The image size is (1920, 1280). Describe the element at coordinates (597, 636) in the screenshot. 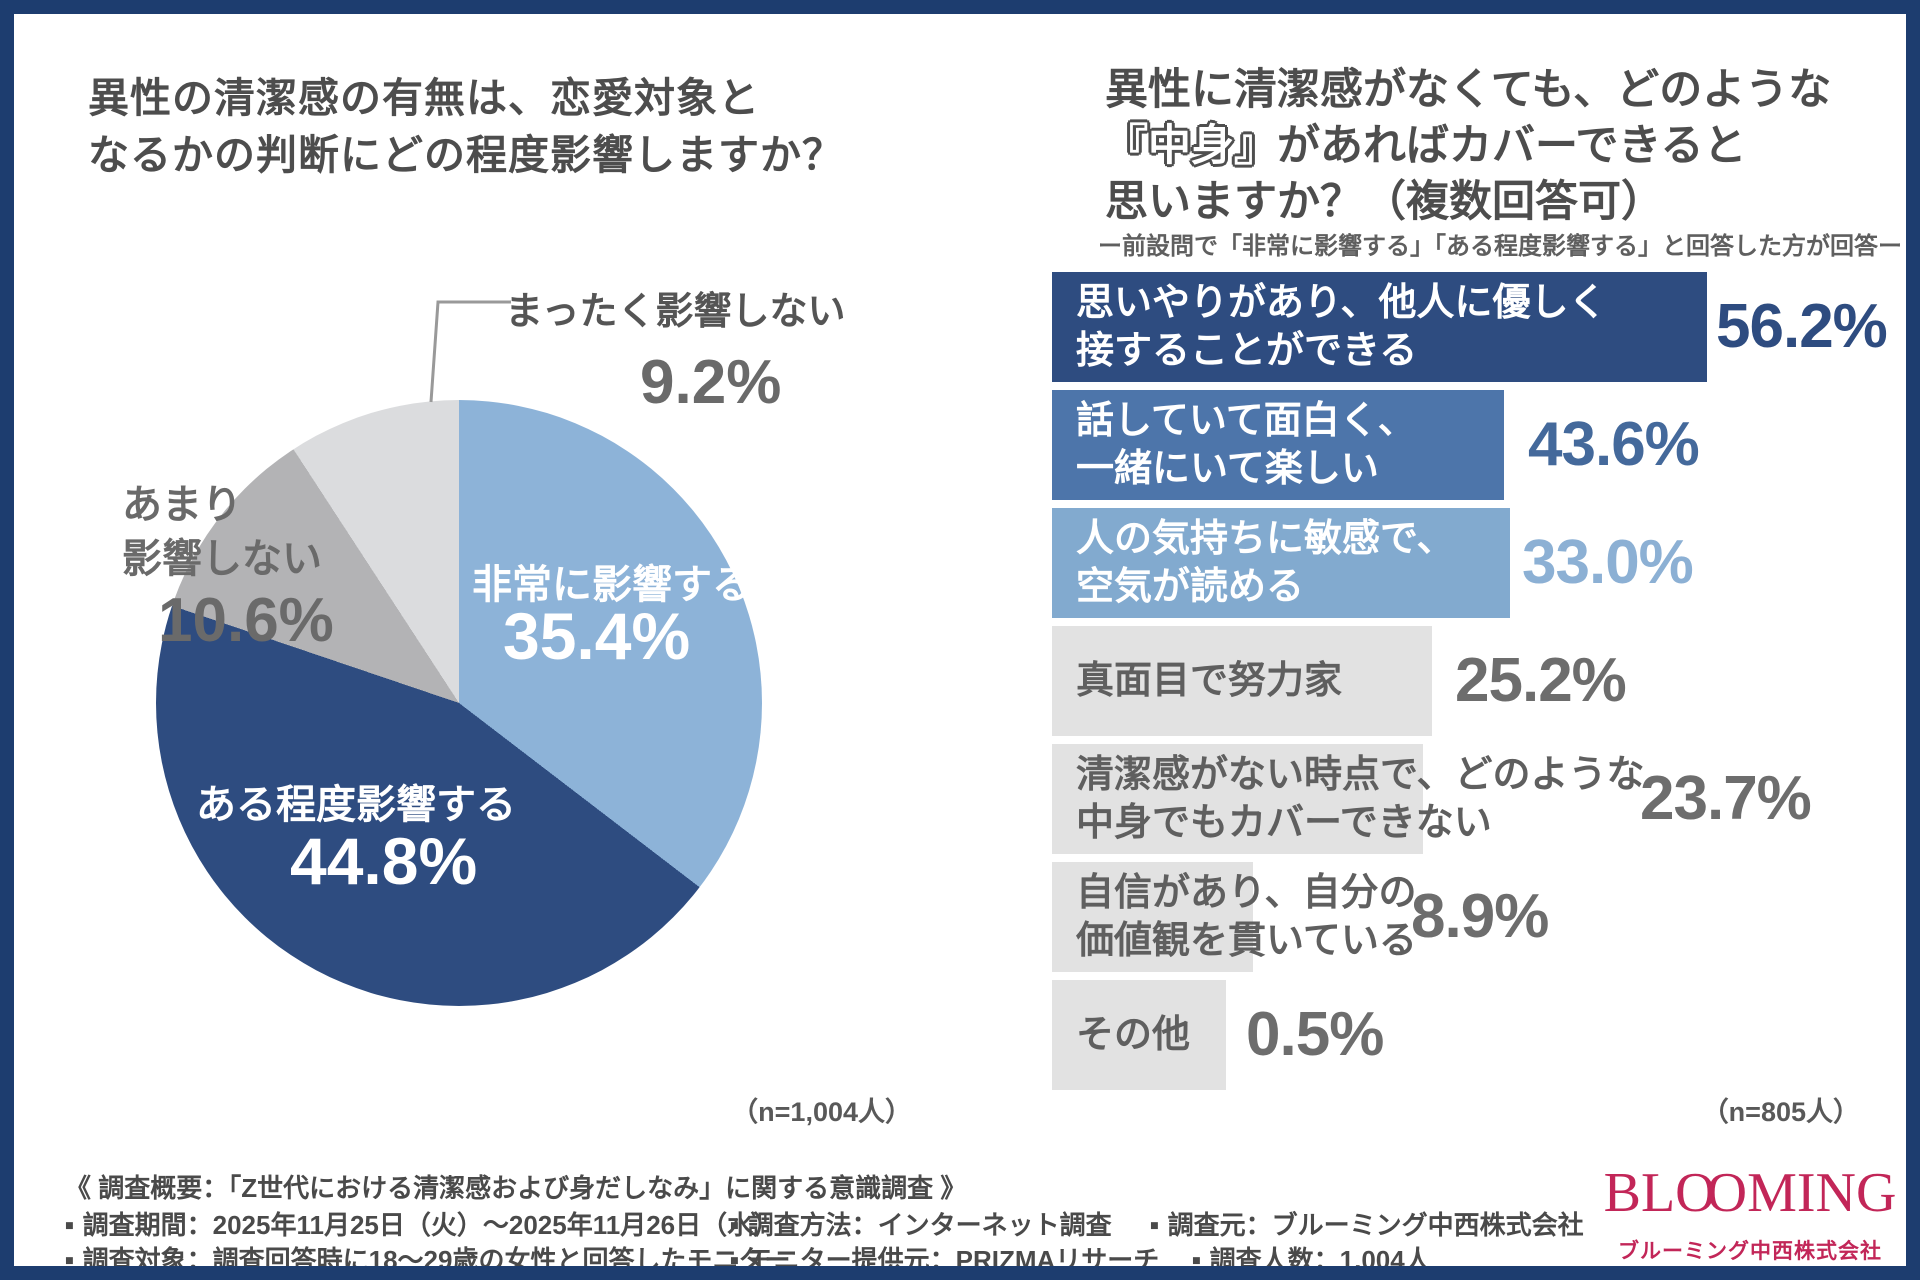

I see `pie-value-hijou: 35.4%` at that location.